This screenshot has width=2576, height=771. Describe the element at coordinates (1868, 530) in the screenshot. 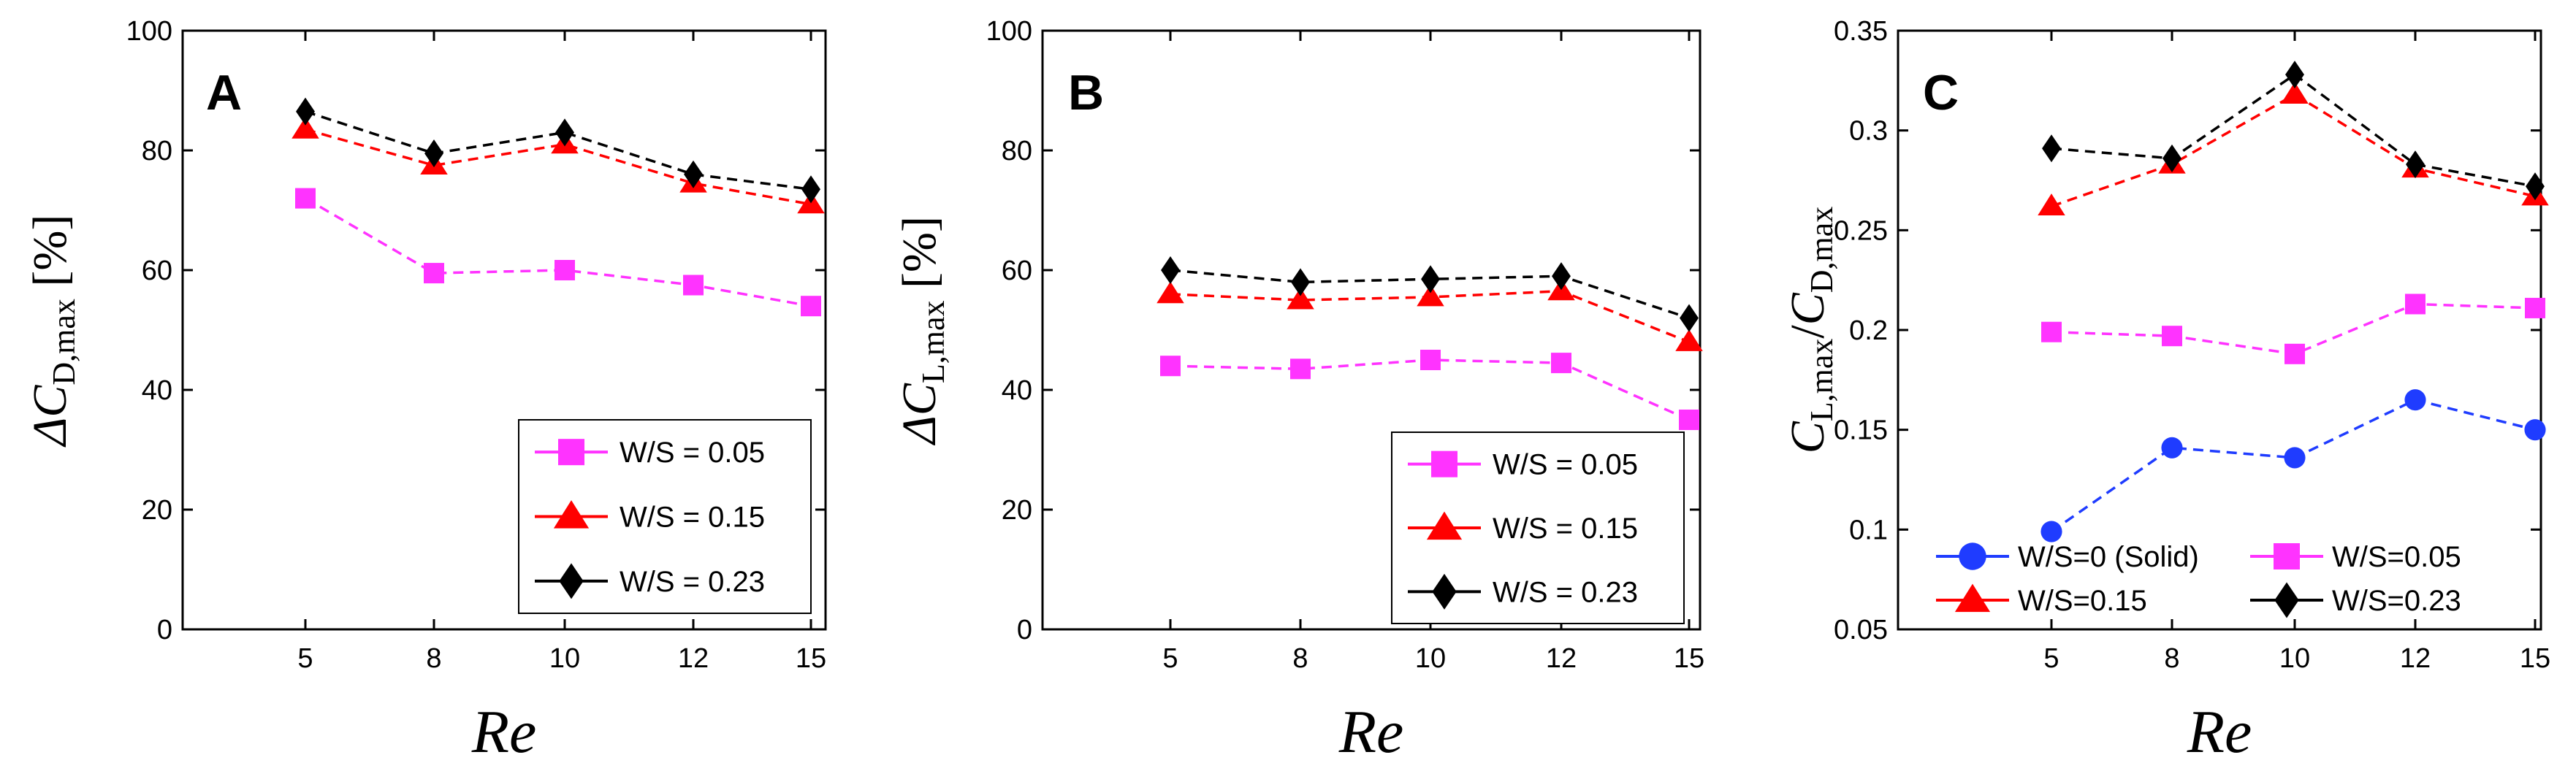

I see `y-tick-label-c-1: 0.1` at that location.